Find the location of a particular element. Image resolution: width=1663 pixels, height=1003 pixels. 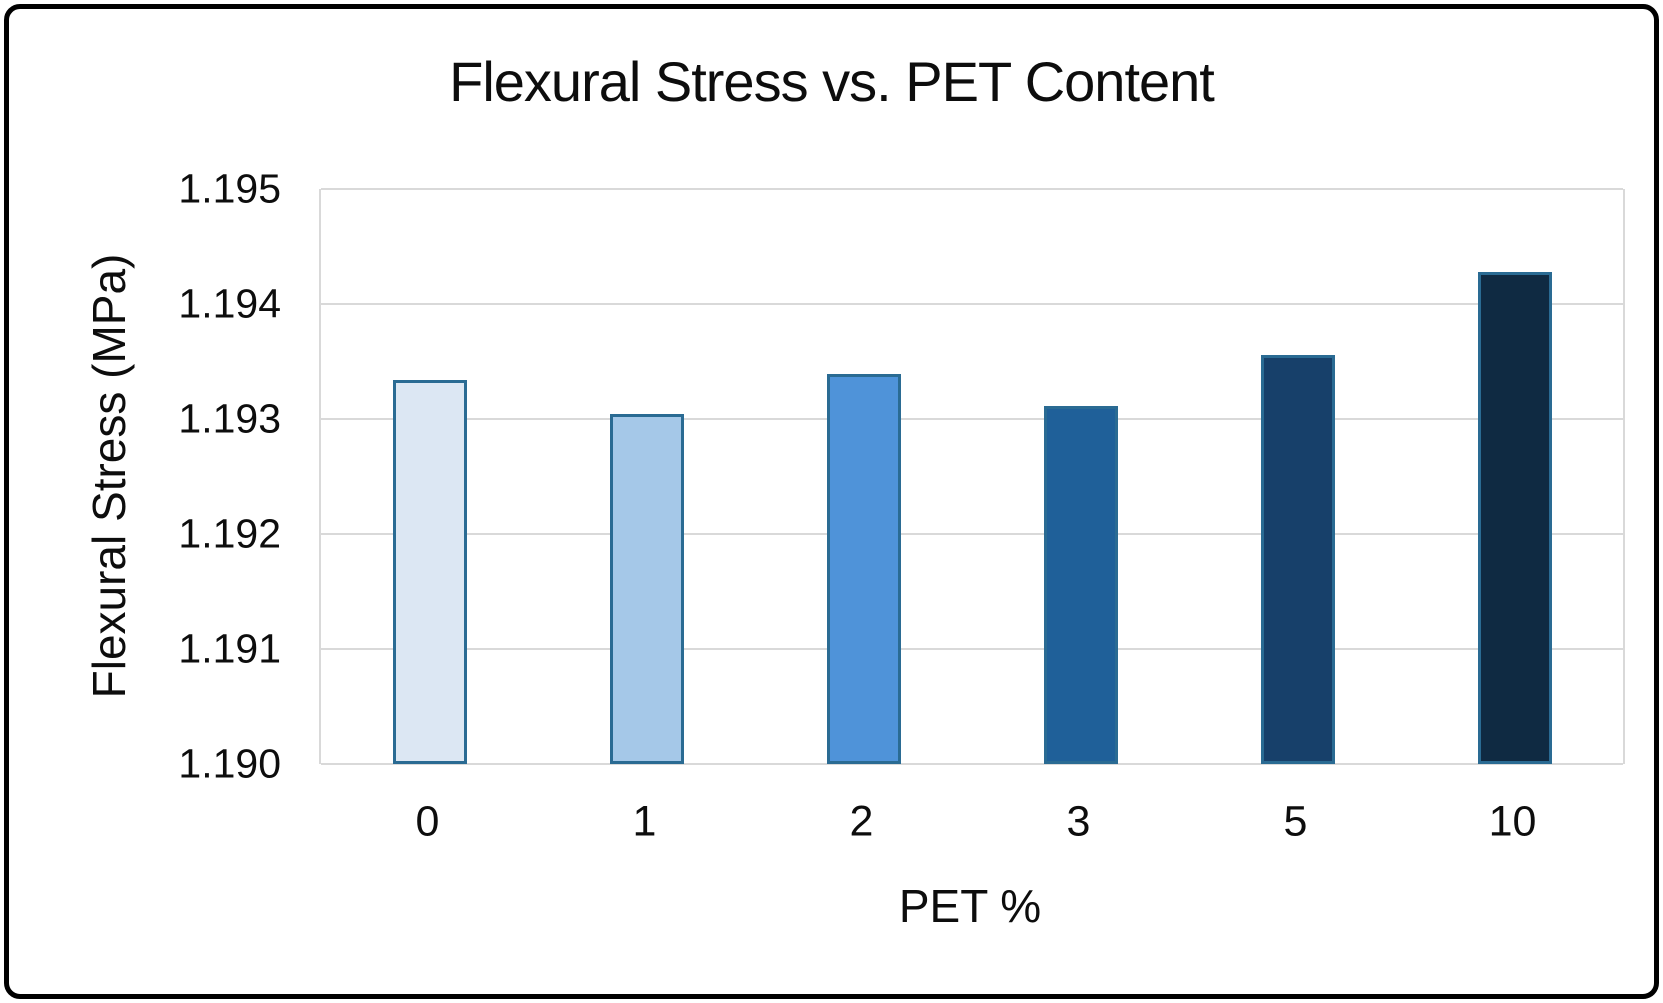

x-tick-label: 5 is located at coordinates (1295, 821).